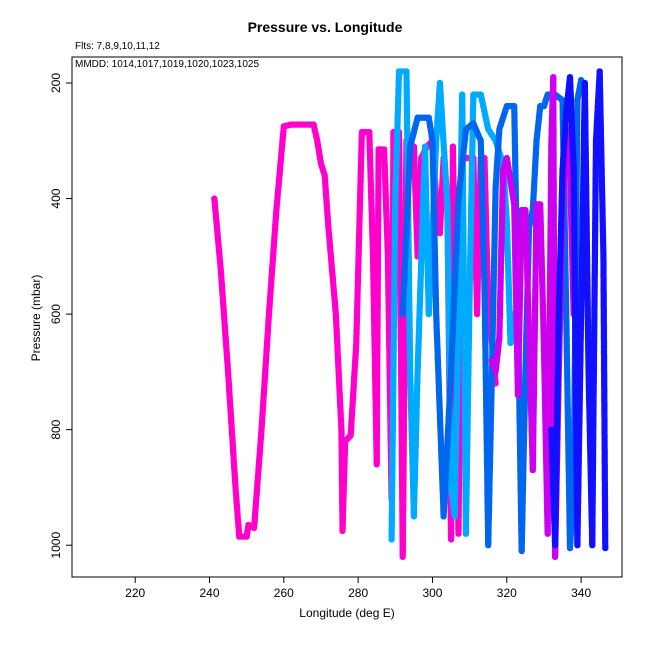 This screenshot has width=650, height=650. I want to click on dates-note: MMDD: 1014,1017,1019,1020,1023,1025, so click(167, 64).